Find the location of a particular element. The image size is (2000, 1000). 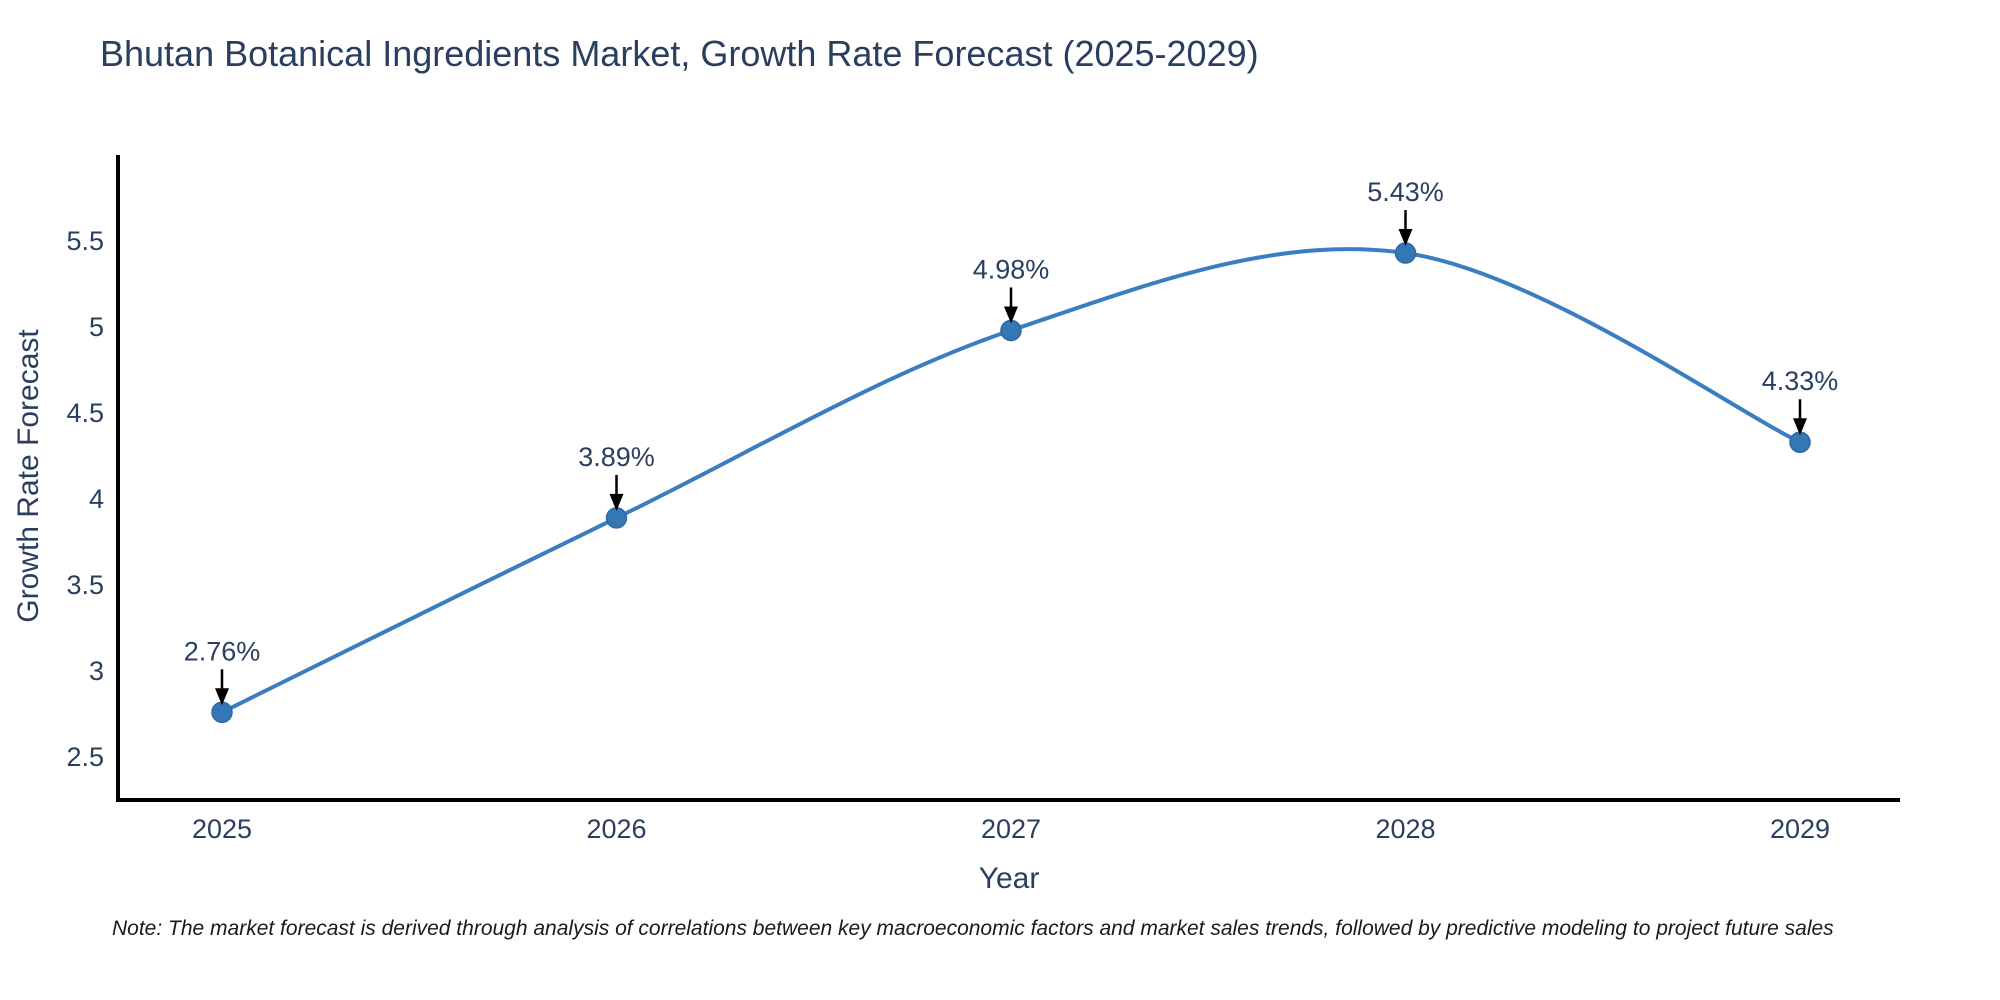

x-tick-label: 2028 is located at coordinates (1405, 829).